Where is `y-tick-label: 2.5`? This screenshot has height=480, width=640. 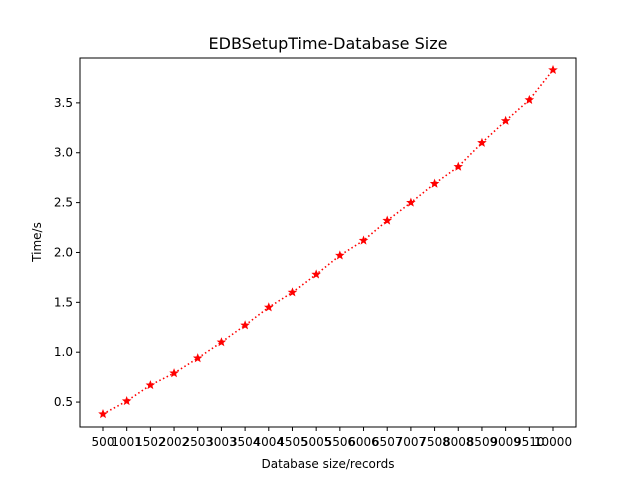
y-tick-label: 2.5 is located at coordinates (63, 203).